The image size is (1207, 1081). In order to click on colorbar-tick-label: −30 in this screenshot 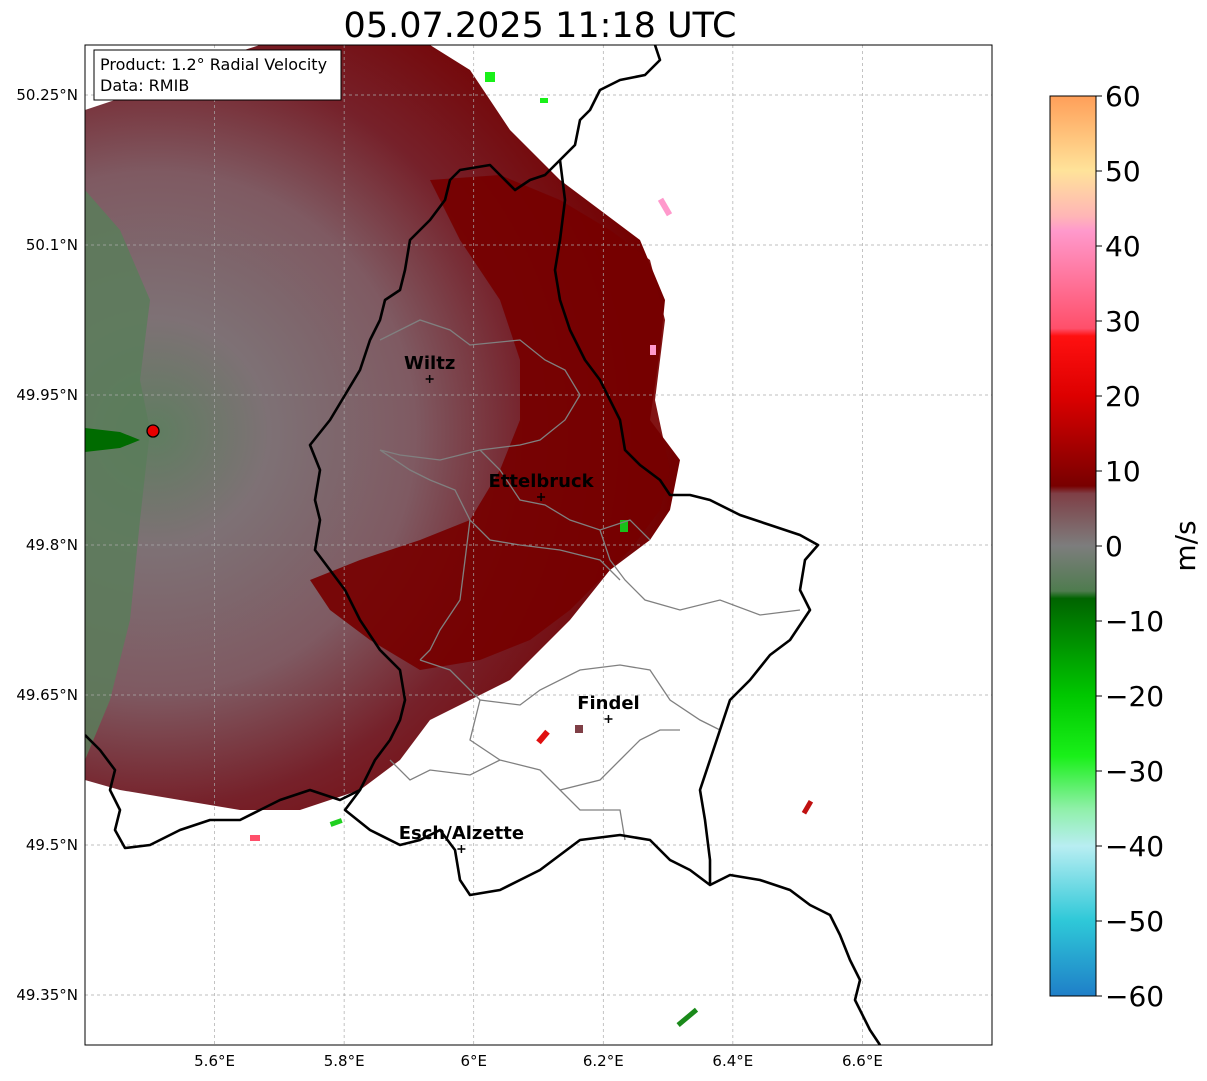, I will do `click(1134, 771)`.